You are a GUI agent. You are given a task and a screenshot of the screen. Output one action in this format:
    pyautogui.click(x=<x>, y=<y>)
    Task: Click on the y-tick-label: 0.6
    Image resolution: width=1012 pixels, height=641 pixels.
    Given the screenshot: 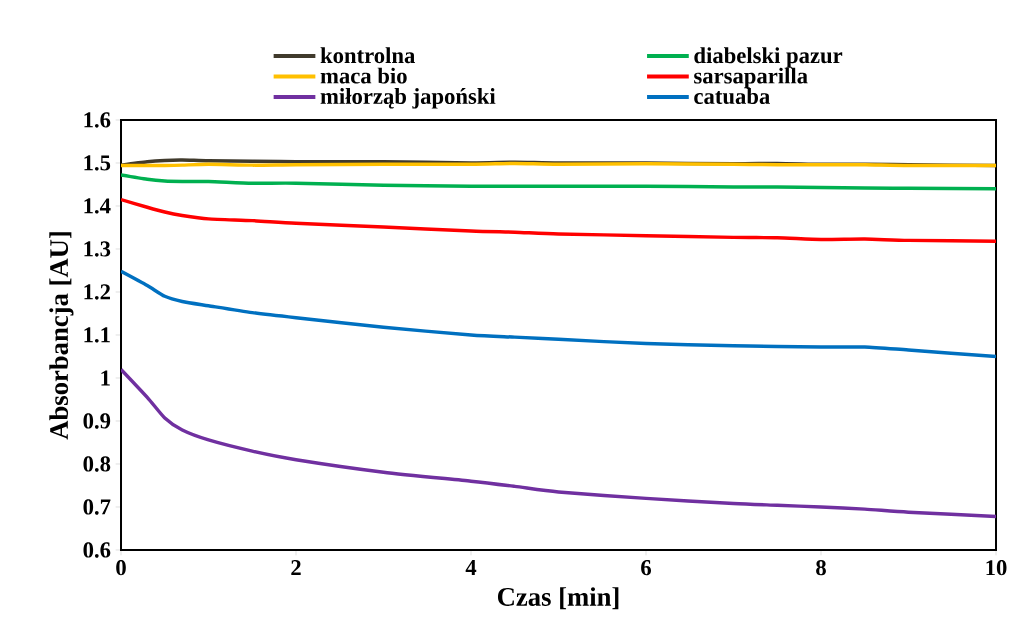 What is the action you would take?
    pyautogui.click(x=97, y=550)
    